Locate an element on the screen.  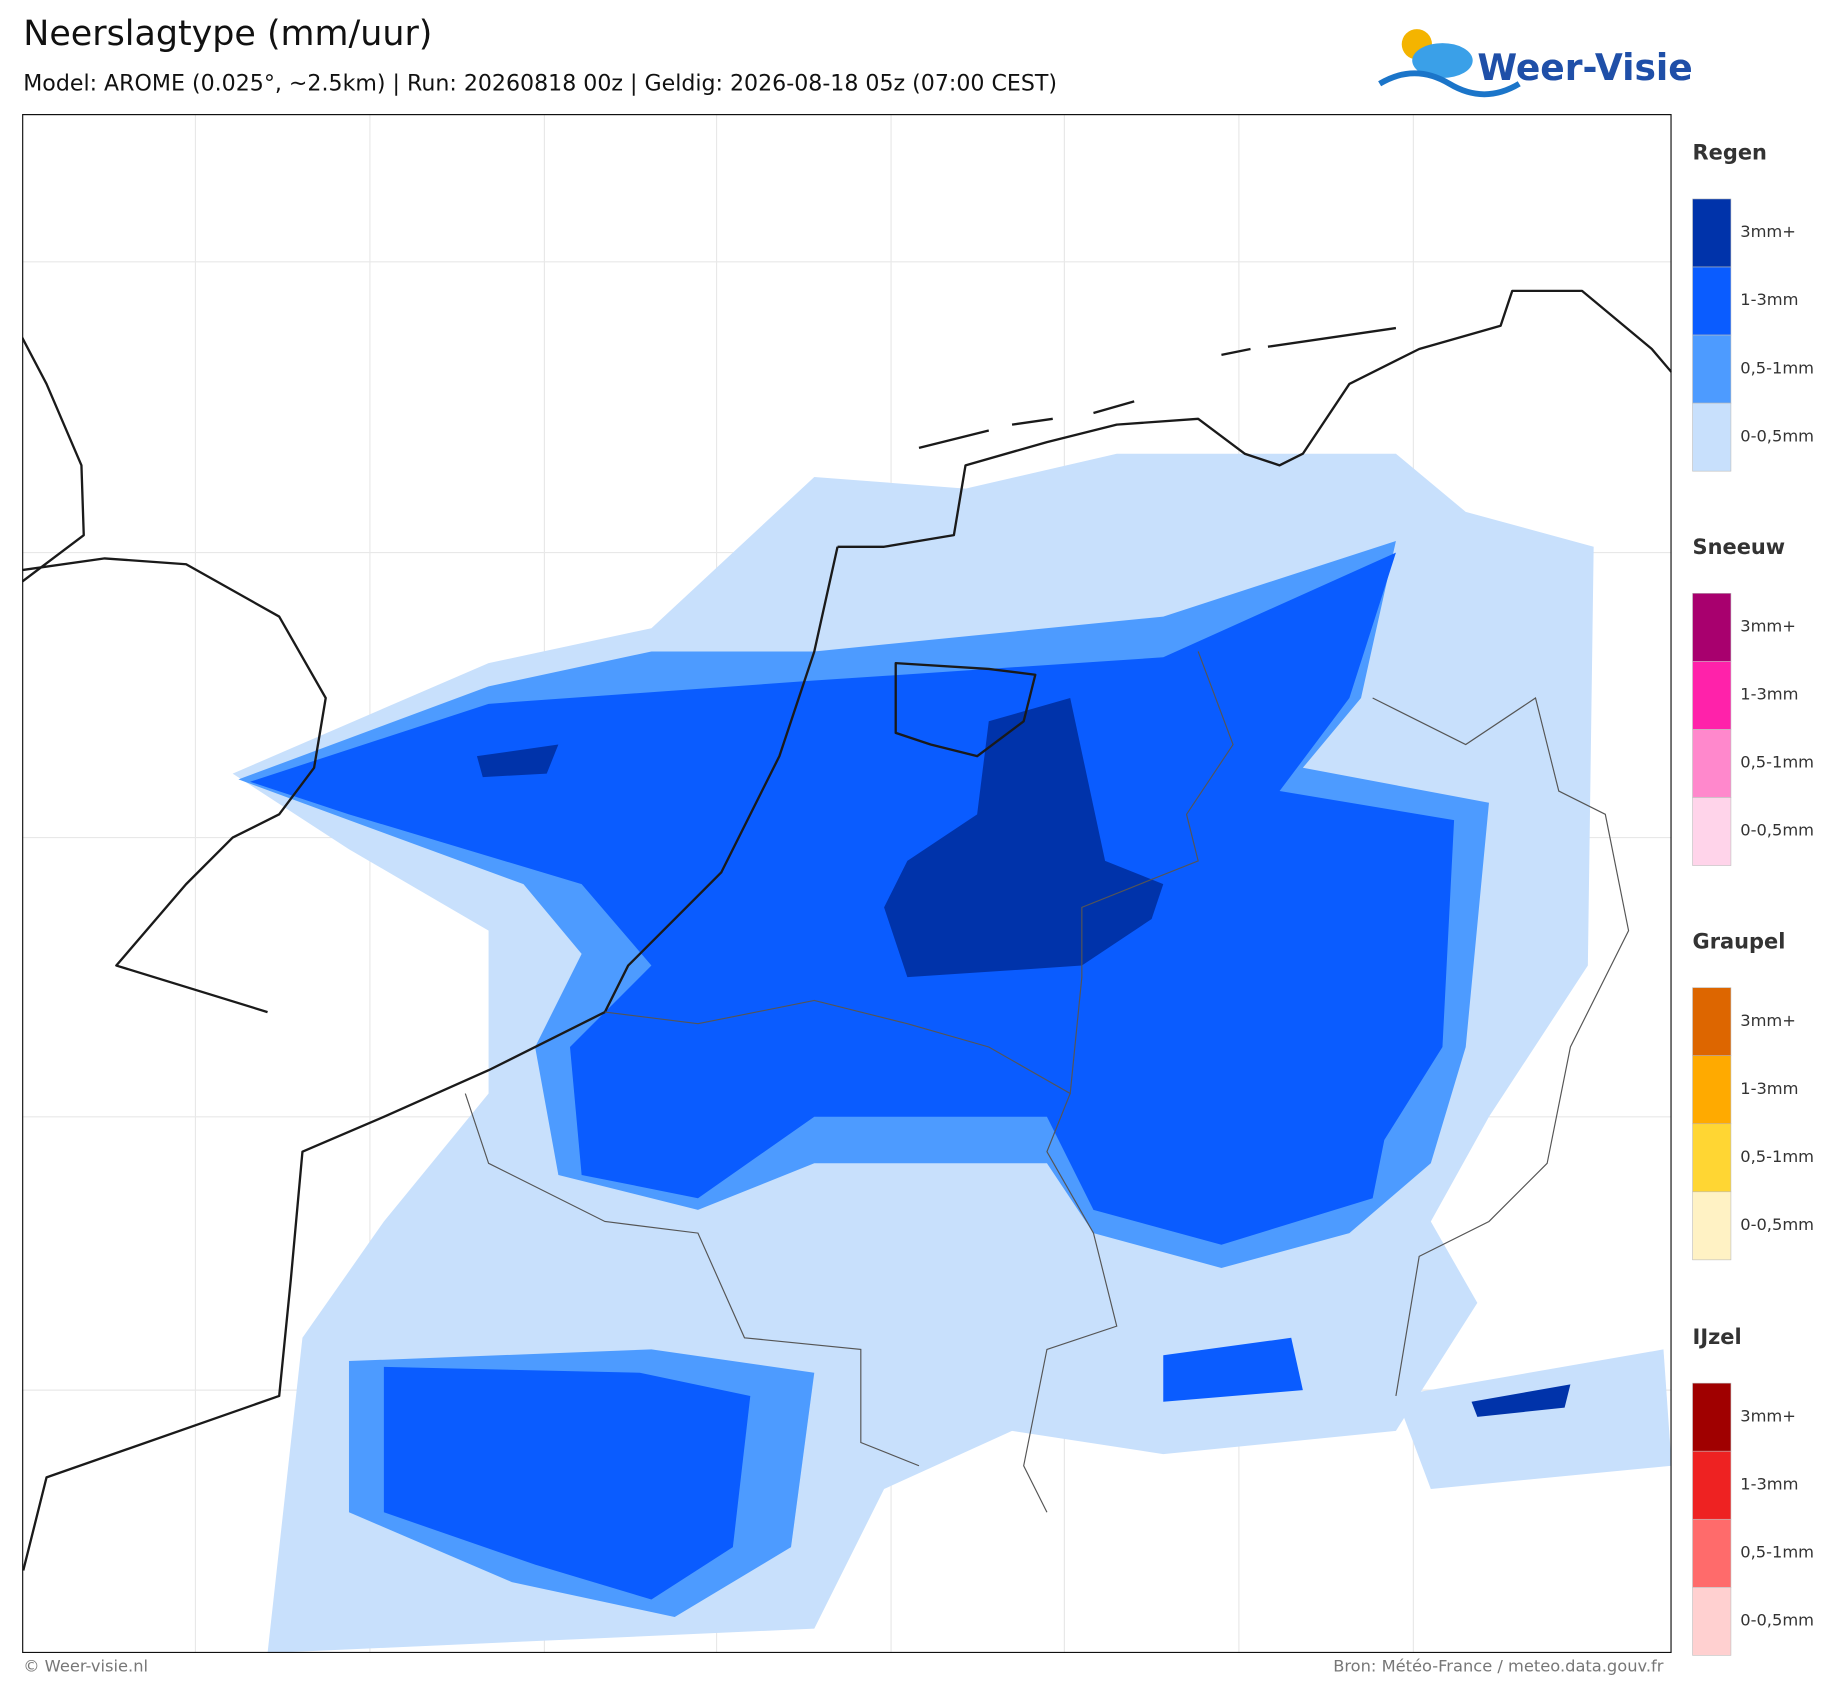
legend-title: Regen is located at coordinates (1730, 153).